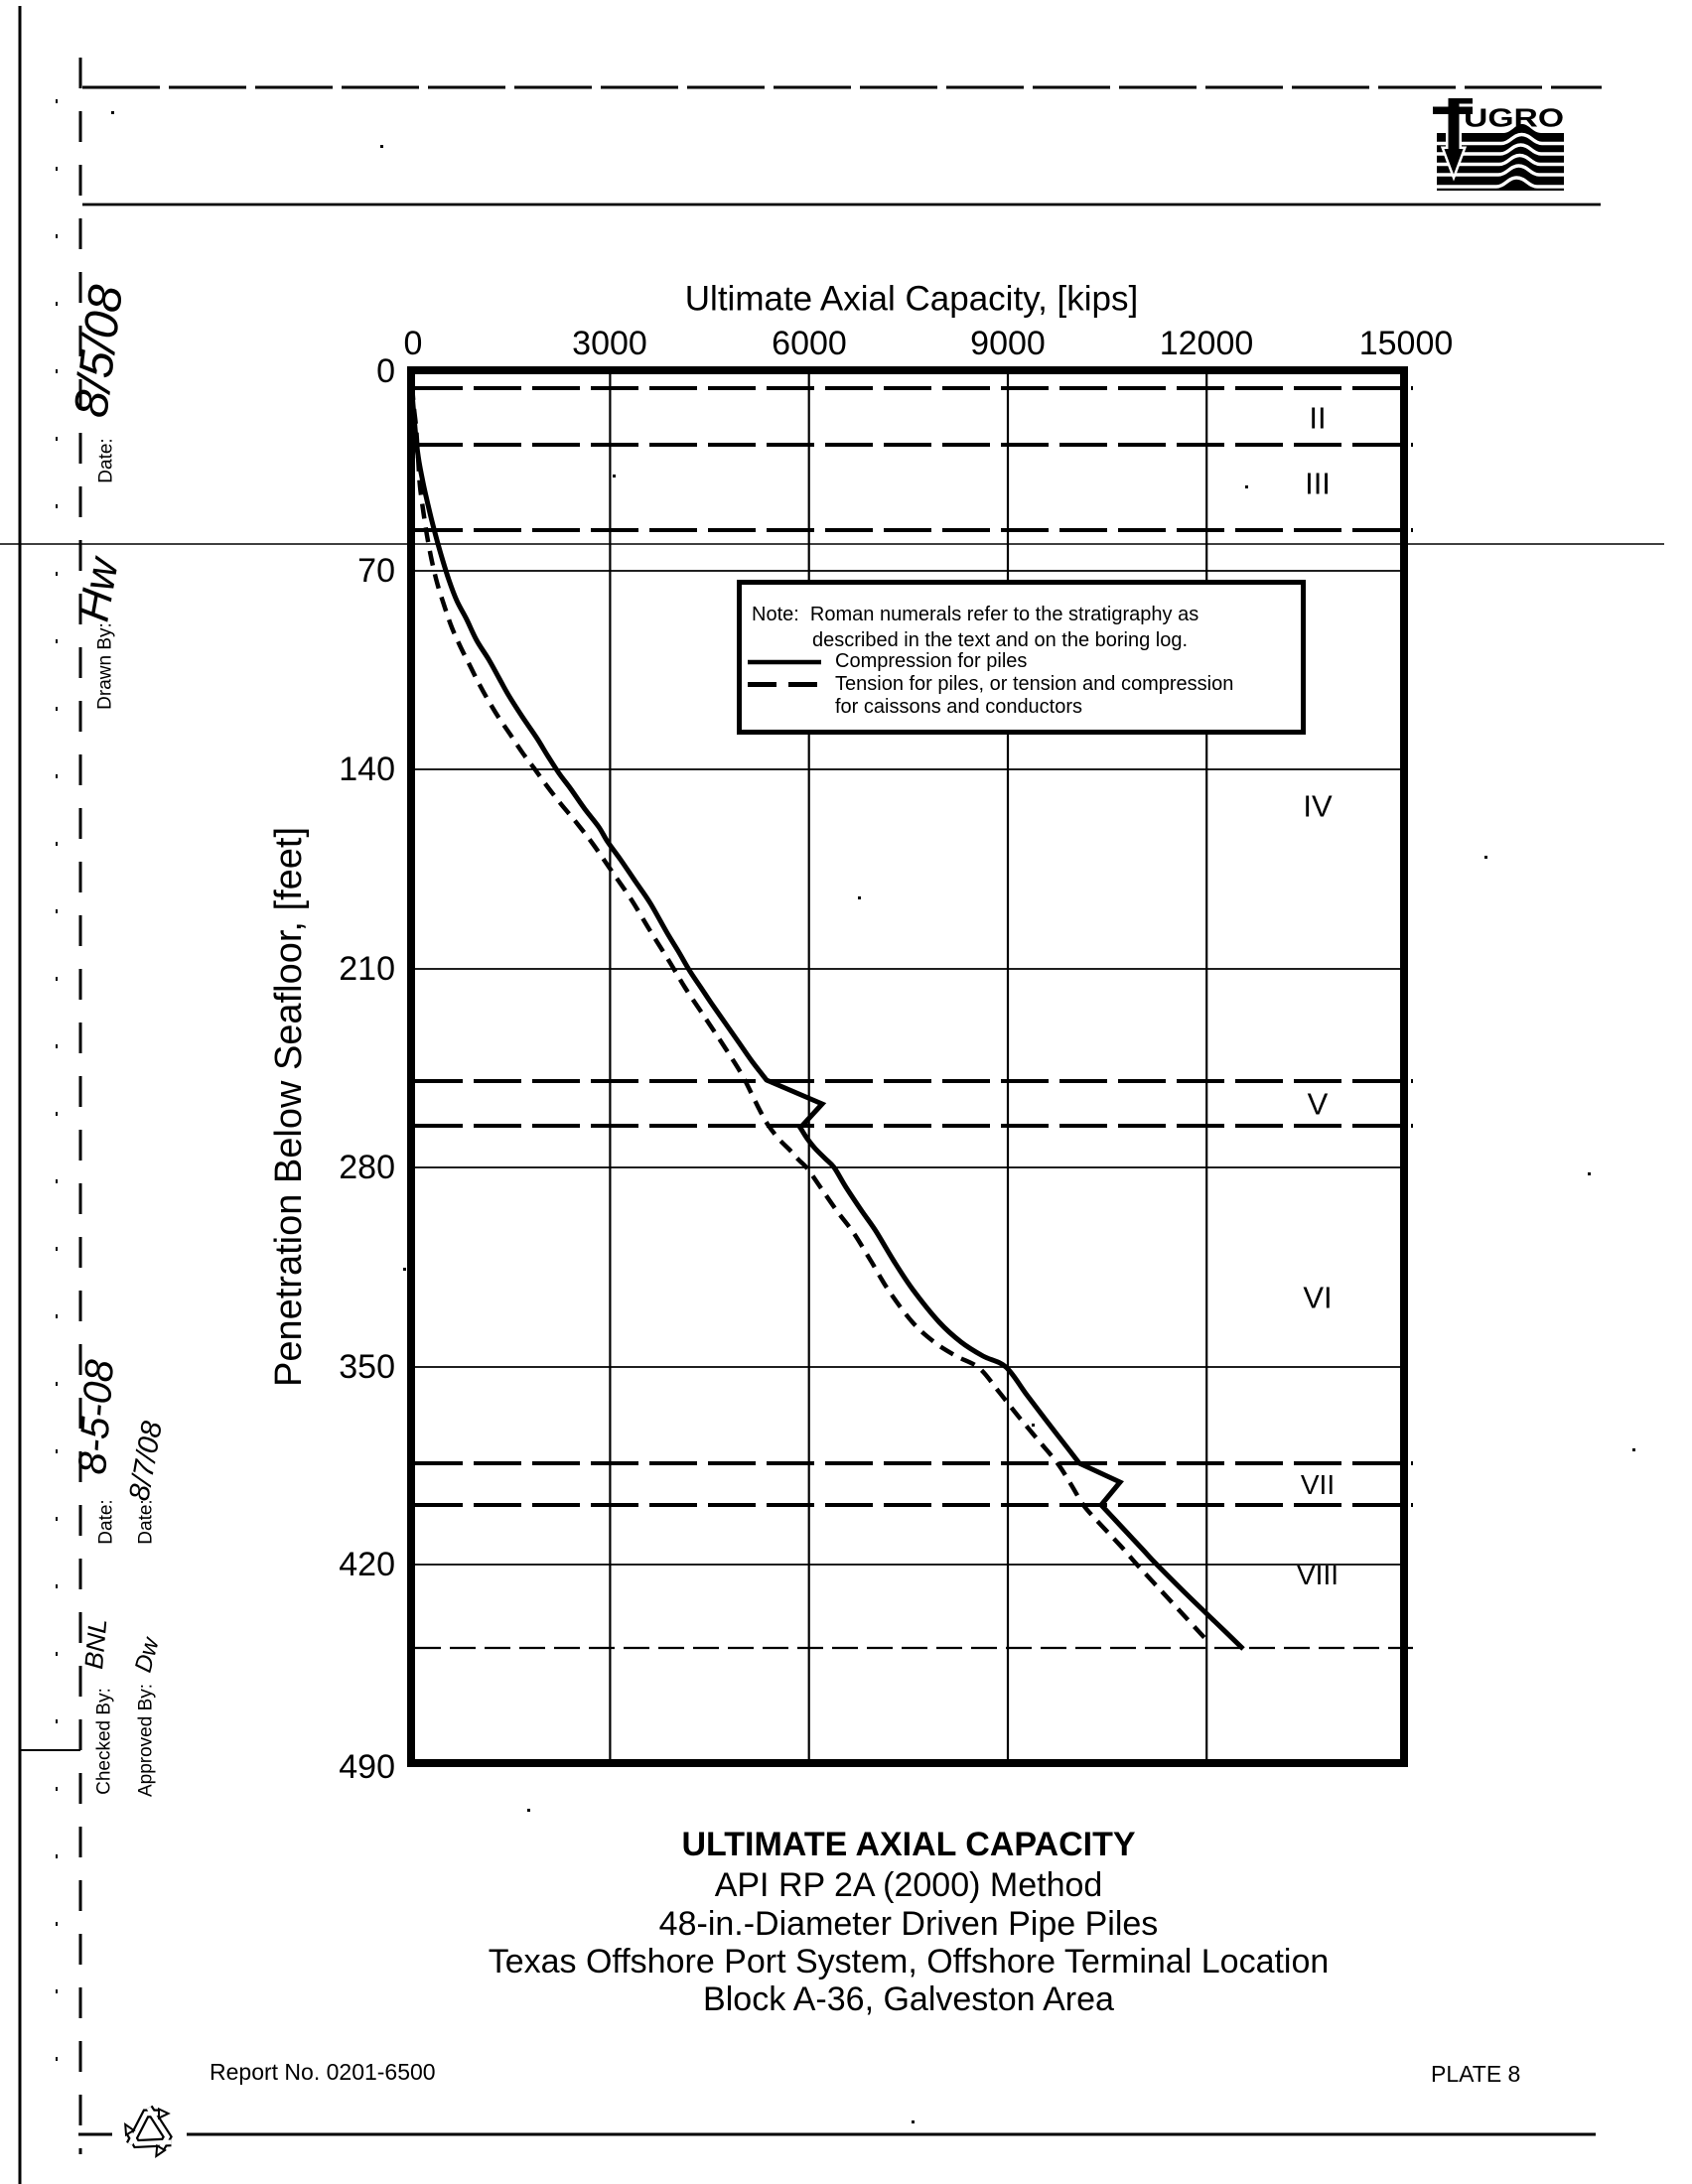 The image size is (1692, 2184). I want to click on svg-text: 8/7/08, so click(146, 1461).